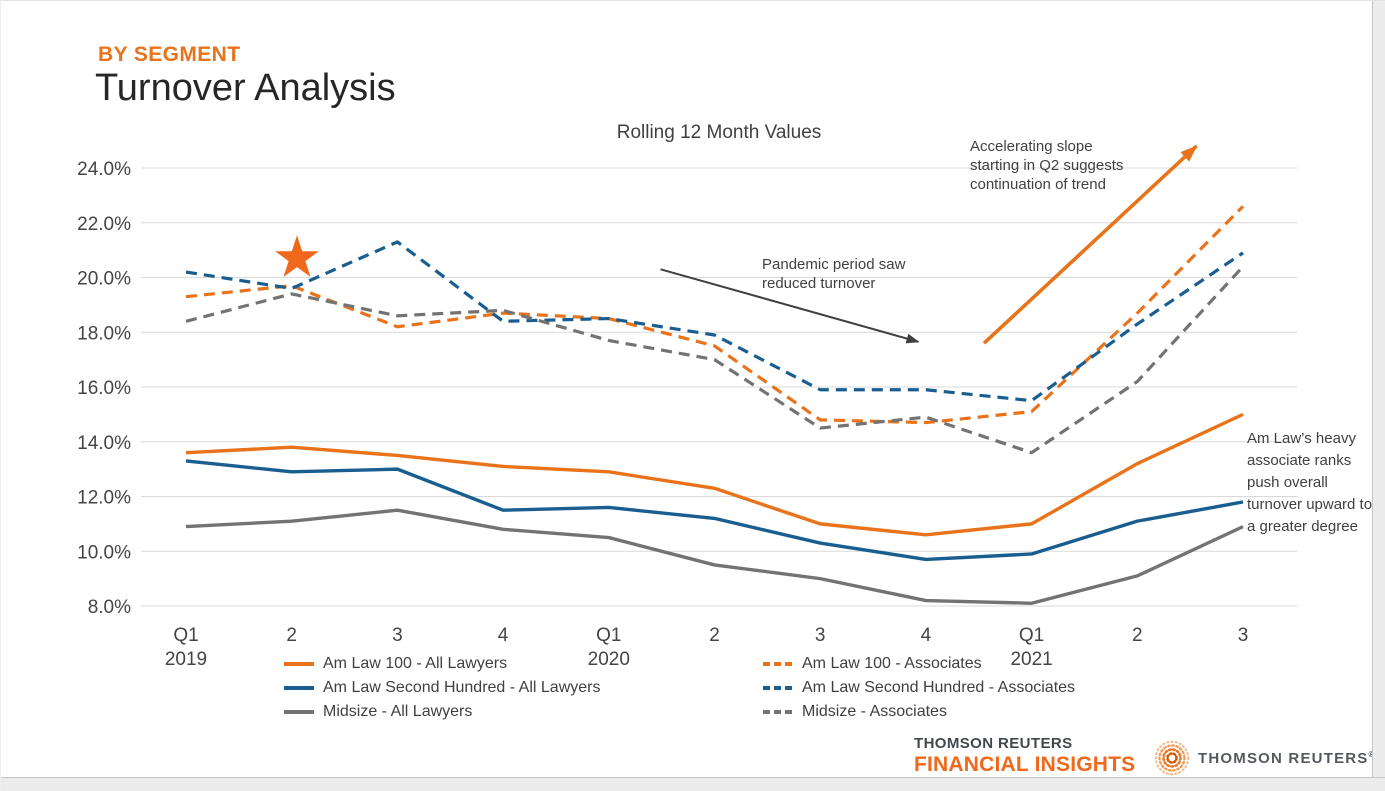  Describe the element at coordinates (609, 659) in the screenshot. I see `x-year-label: 2020` at that location.